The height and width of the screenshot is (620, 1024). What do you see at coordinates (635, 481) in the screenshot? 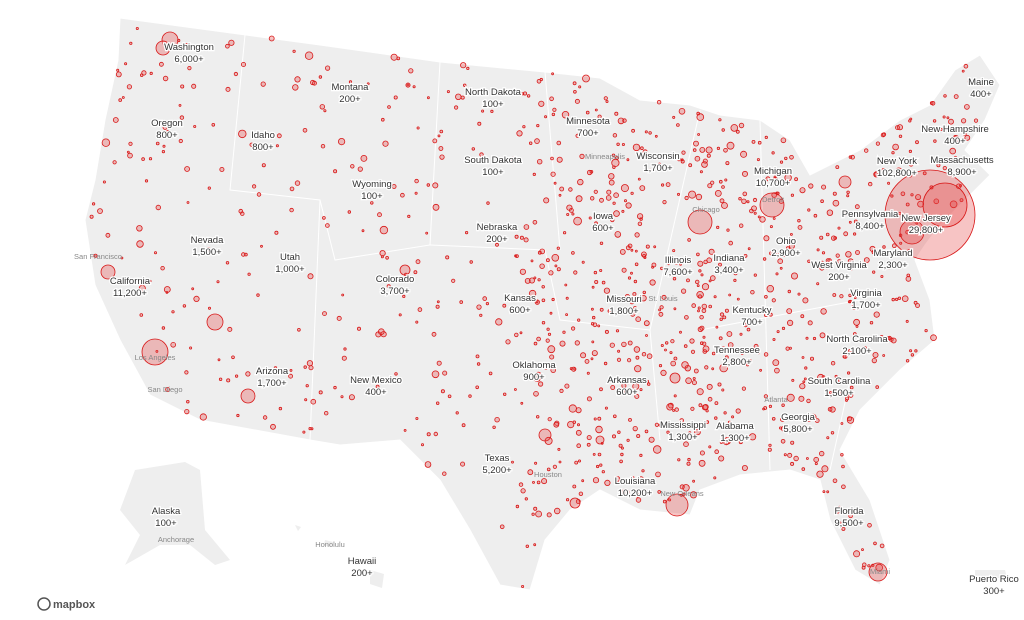
I see `state-name: Louisiana` at bounding box center [635, 481].